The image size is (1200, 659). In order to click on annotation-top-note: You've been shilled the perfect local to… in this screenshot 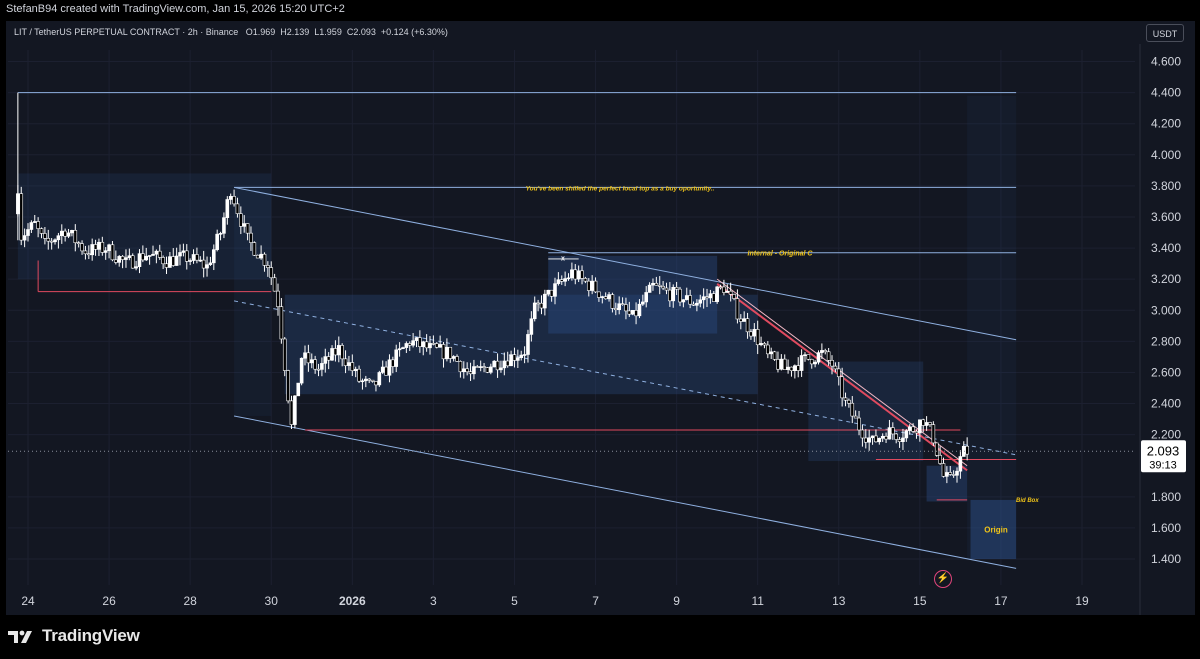, I will do `click(620, 188)`.